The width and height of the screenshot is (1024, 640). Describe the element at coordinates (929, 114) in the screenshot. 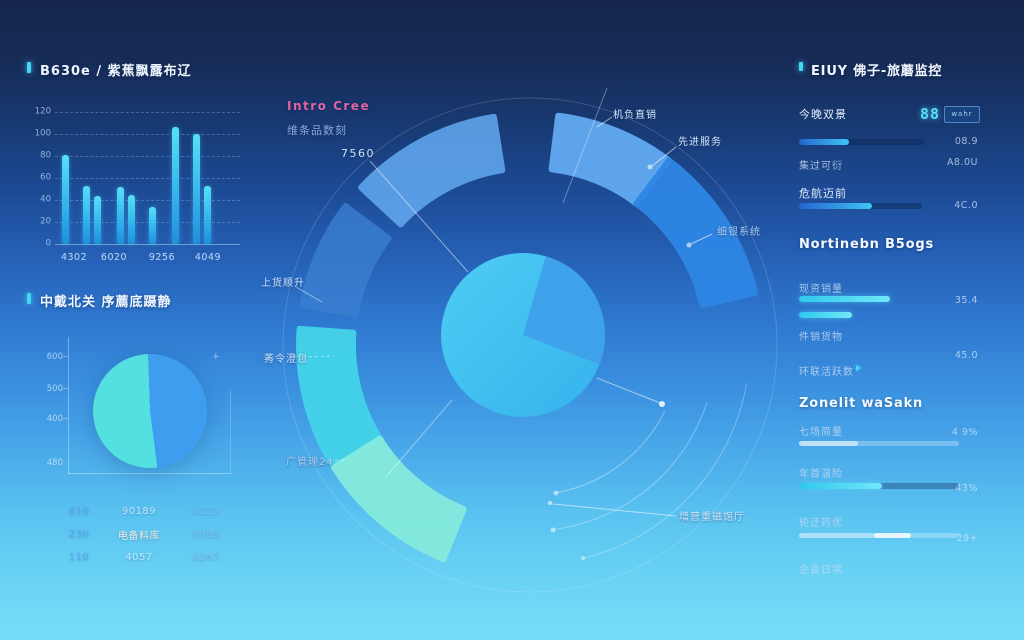

I see `seven-segment-display: 88` at that location.